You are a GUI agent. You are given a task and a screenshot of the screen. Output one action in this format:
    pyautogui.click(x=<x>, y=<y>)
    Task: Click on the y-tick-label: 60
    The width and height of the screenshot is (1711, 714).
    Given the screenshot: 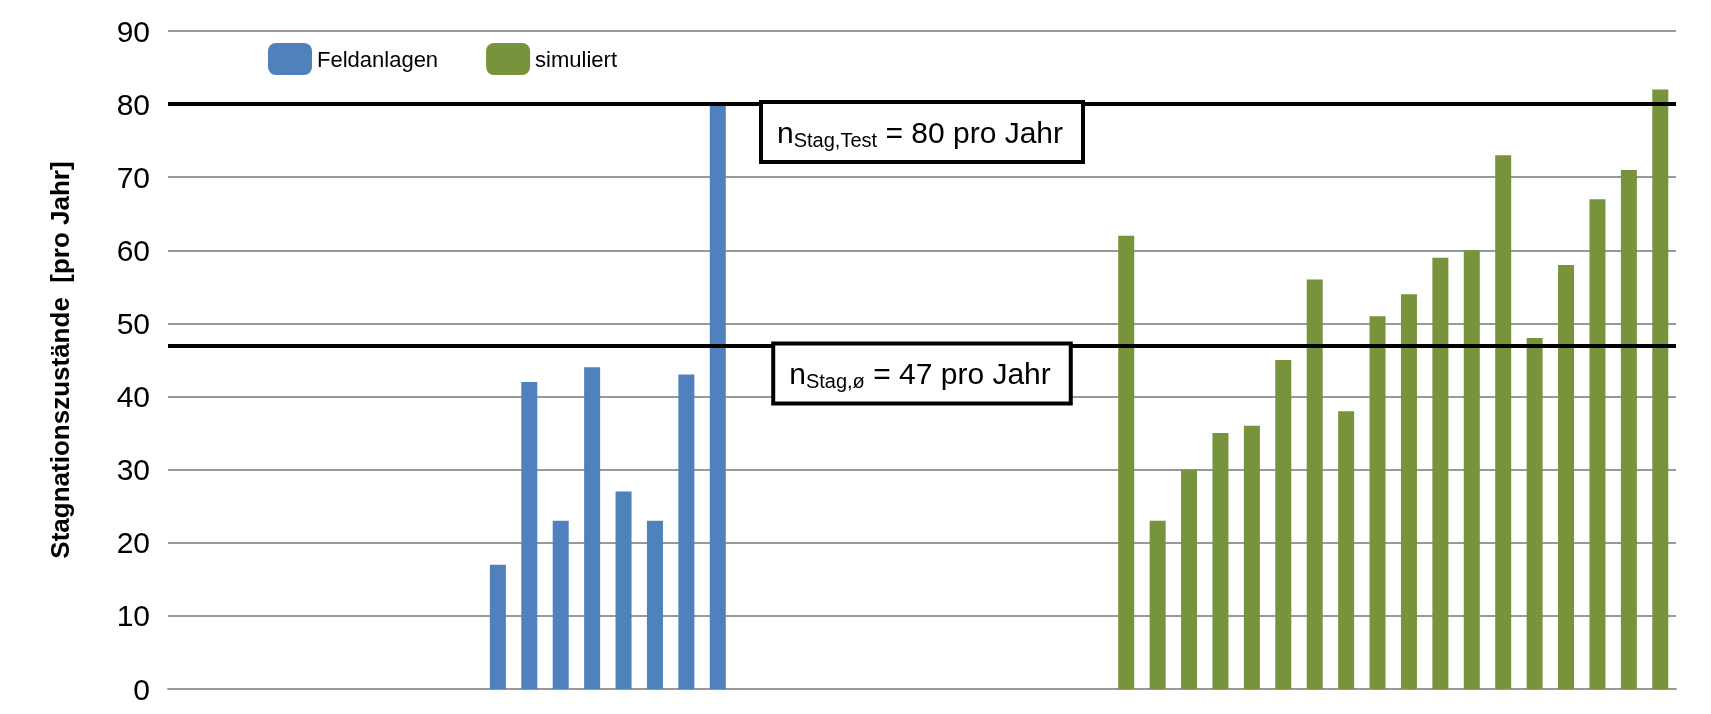 What is the action you would take?
    pyautogui.click(x=133, y=250)
    